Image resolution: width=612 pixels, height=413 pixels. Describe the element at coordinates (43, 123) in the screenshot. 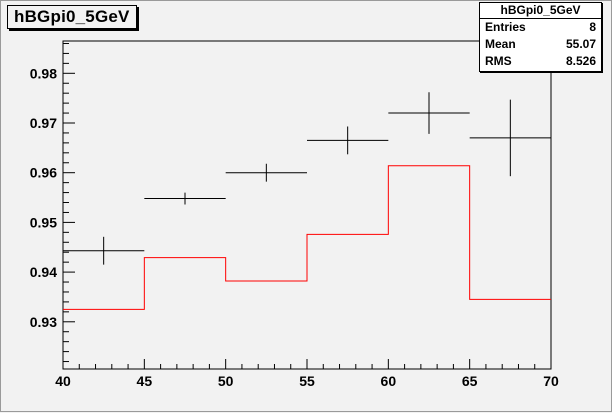

I see `y-tick-label: 0.97` at that location.